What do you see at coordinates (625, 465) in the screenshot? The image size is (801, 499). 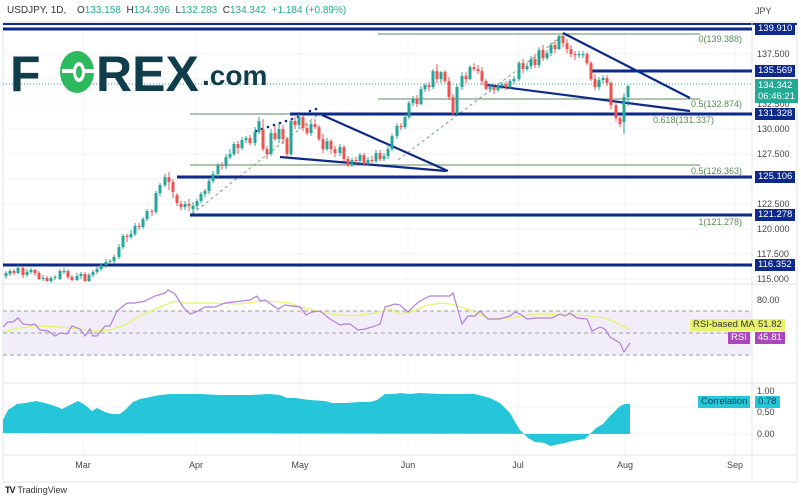 I see `svg-text: Aug` at bounding box center [625, 465].